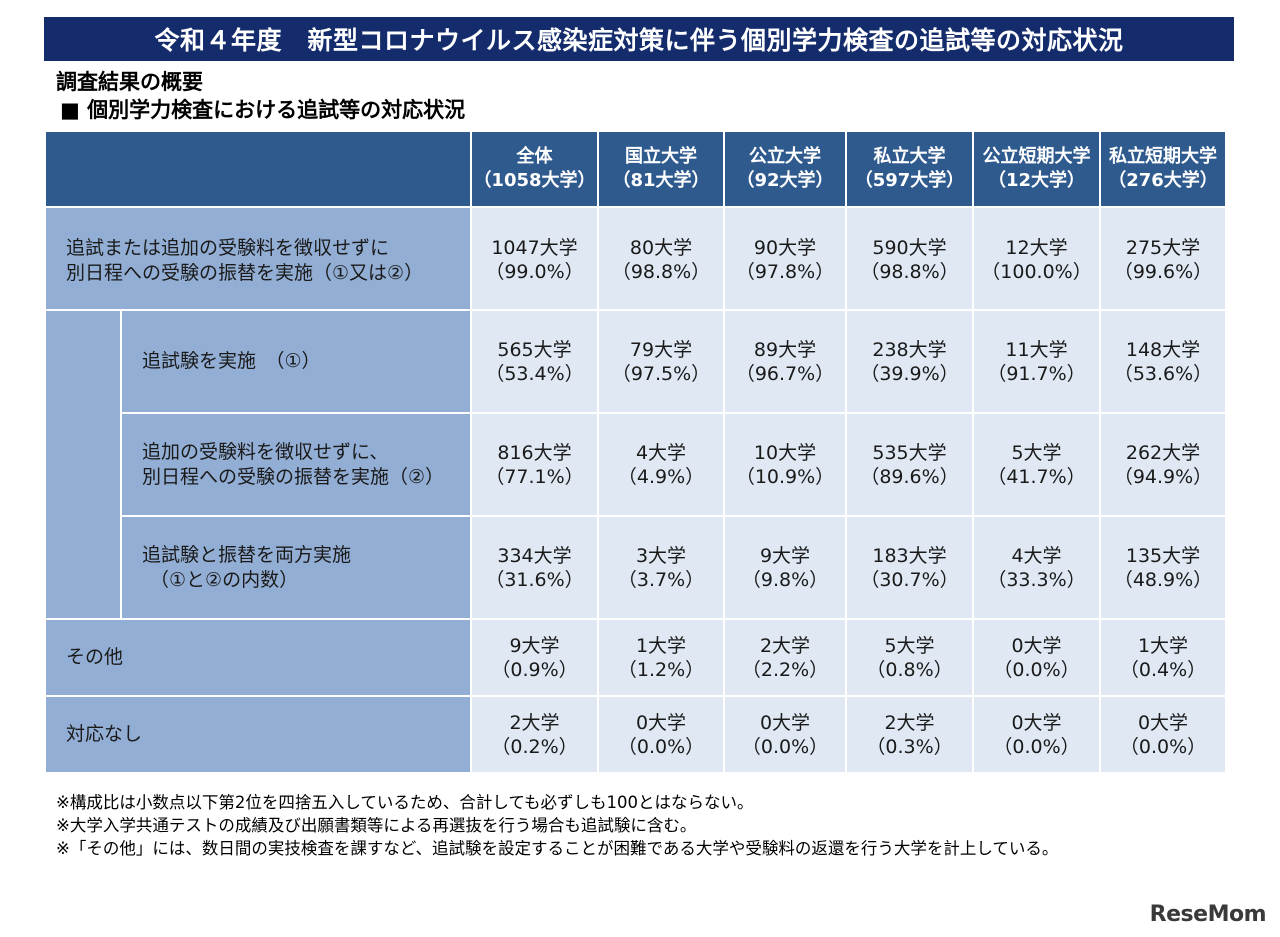  What do you see at coordinates (909, 464) in the screenshot?
I see `table-cell: 535大学 （89.6%）` at bounding box center [909, 464].